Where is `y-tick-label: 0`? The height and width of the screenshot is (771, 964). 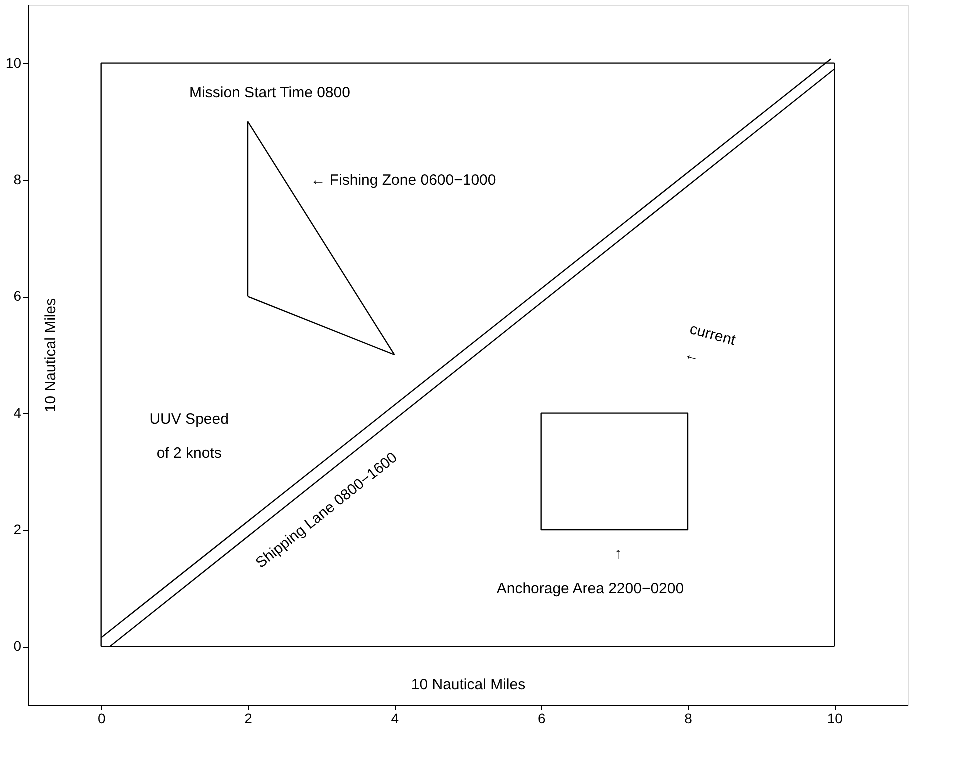 y-tick-label: 0 is located at coordinates (18, 646).